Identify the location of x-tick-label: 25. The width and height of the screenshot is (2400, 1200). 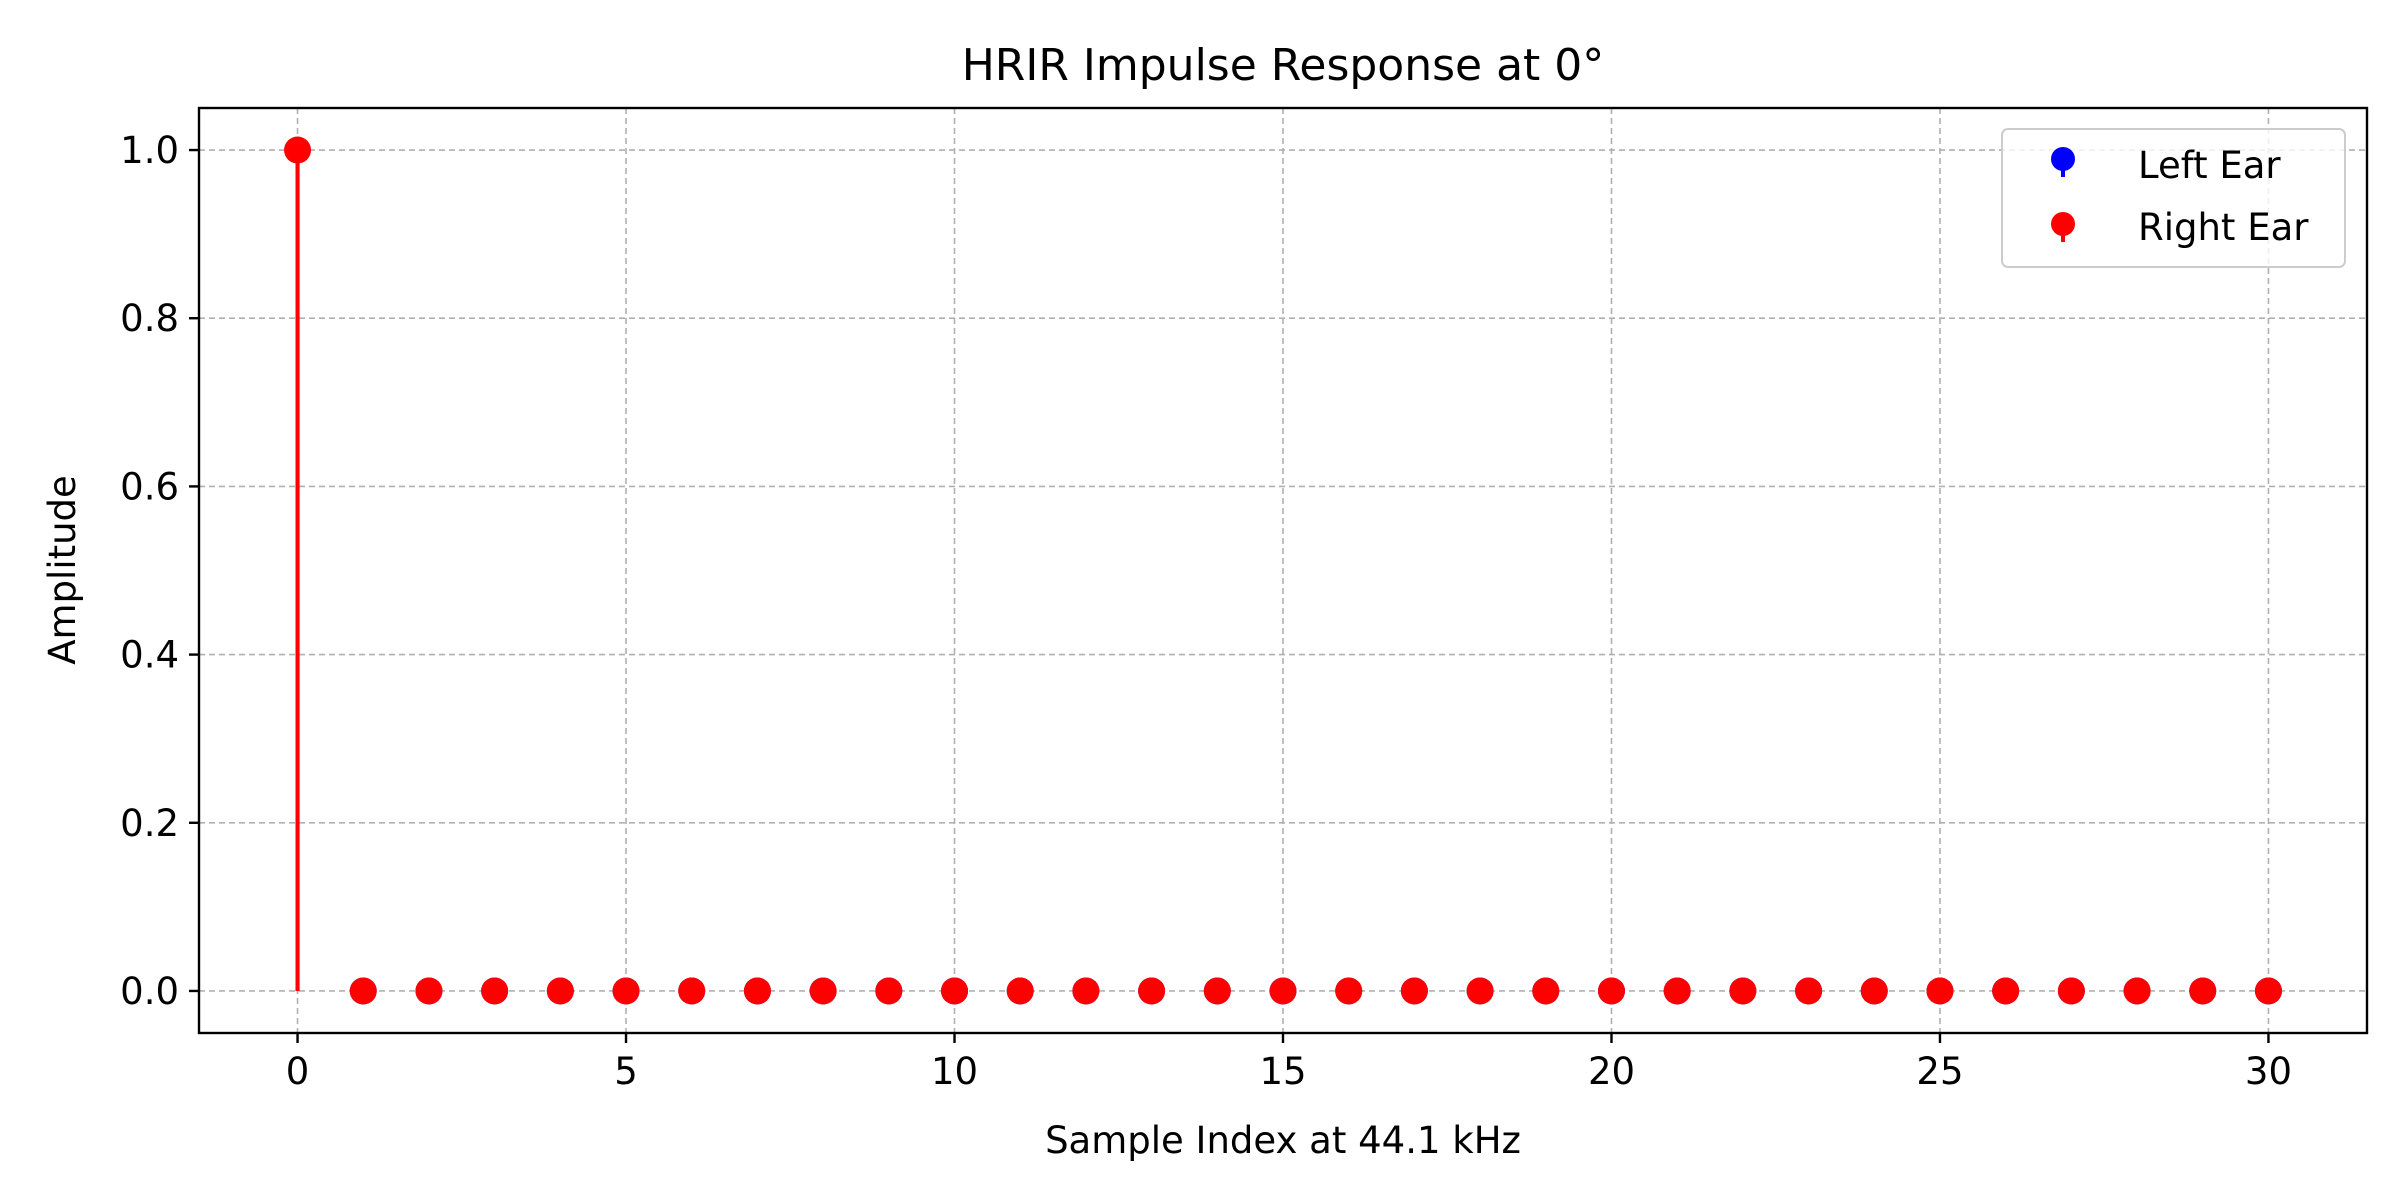
(1939, 1071).